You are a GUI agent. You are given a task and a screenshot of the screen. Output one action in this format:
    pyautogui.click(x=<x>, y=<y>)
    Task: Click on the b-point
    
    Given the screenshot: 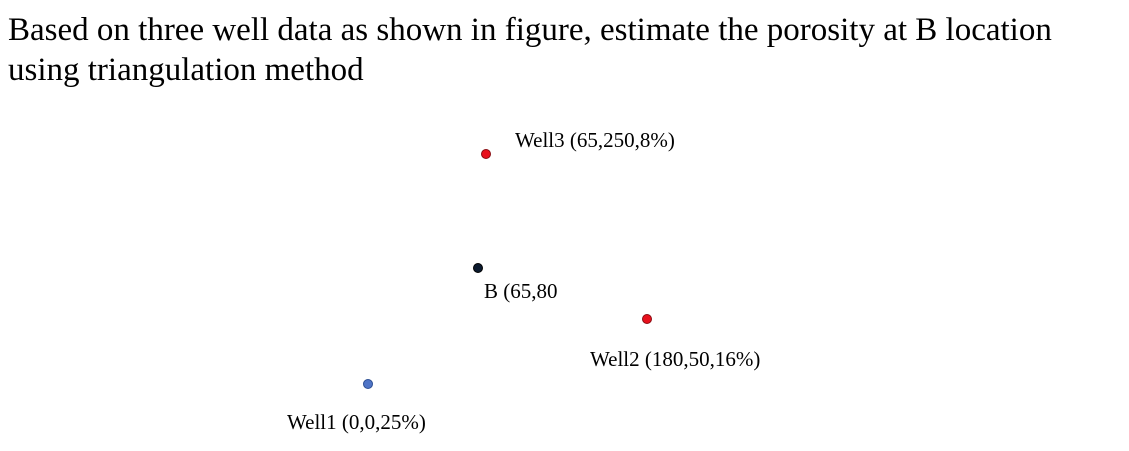 What is the action you would take?
    pyautogui.click(x=478, y=268)
    